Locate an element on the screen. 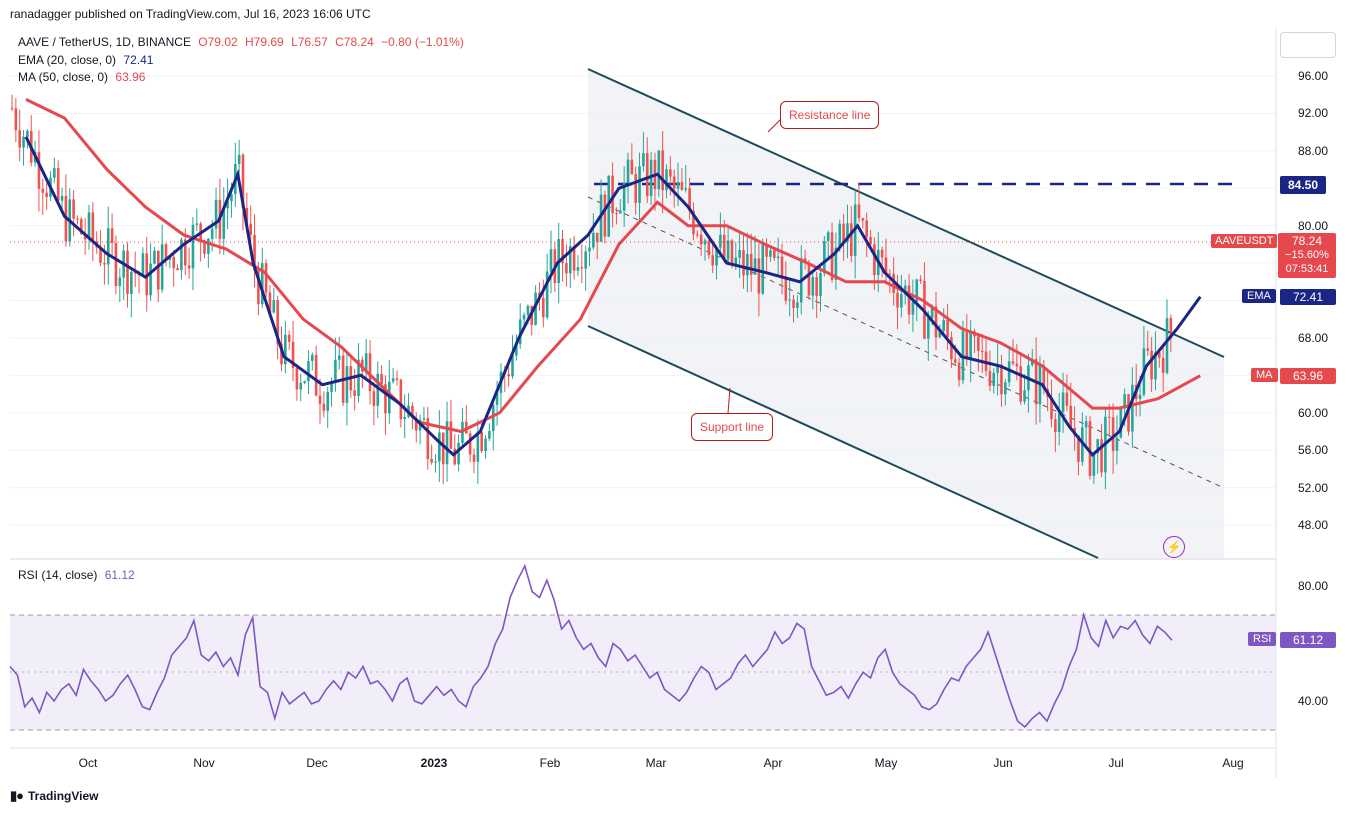  y-tick-label: 48.00 is located at coordinates (1312, 525).